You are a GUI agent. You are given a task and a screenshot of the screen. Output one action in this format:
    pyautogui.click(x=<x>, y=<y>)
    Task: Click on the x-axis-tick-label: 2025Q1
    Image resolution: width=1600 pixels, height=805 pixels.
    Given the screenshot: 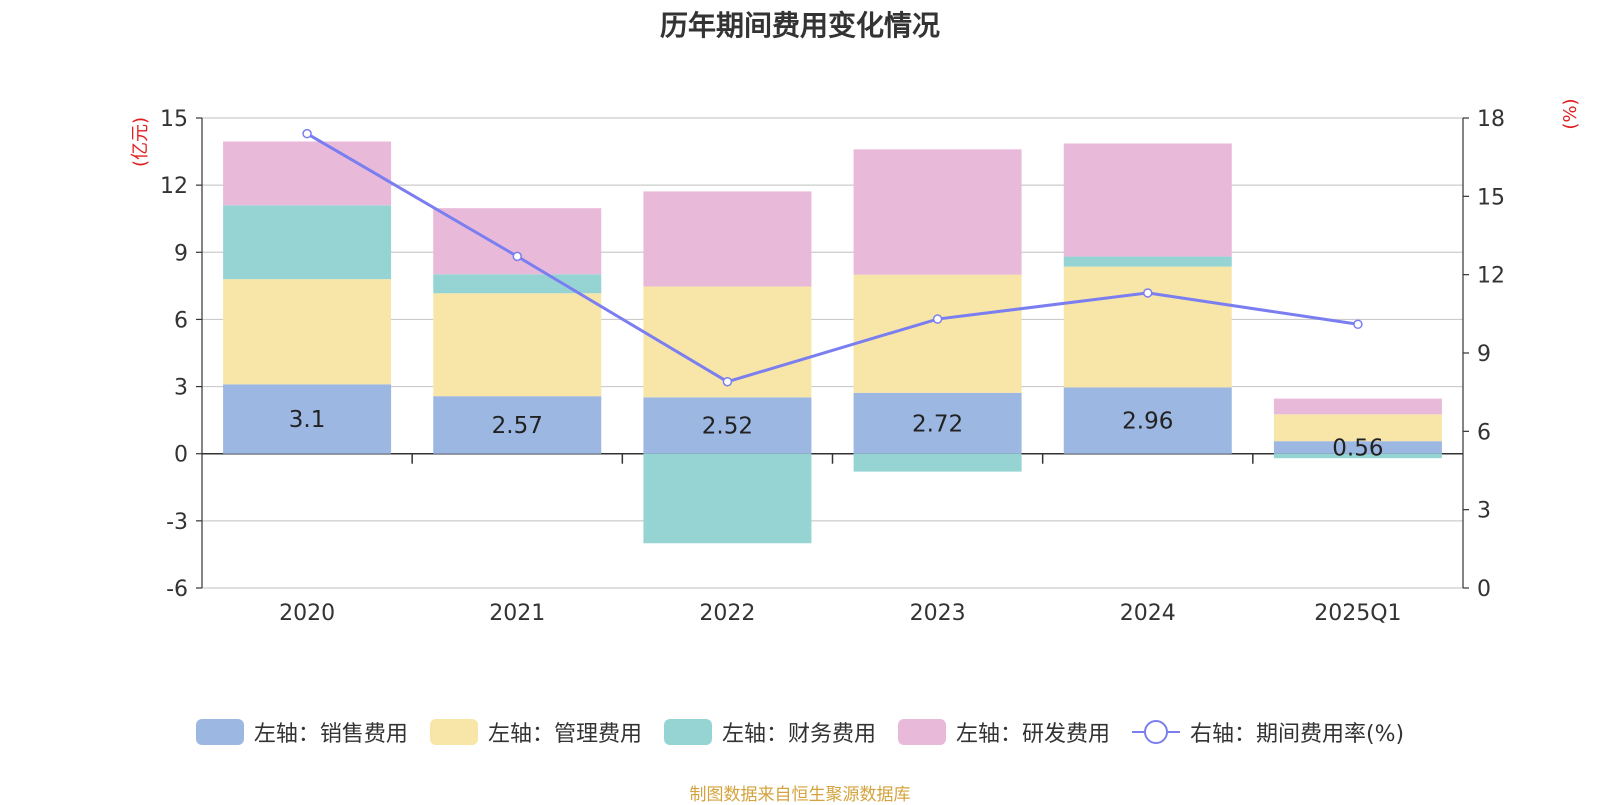 What is the action you would take?
    pyautogui.click(x=1357, y=613)
    